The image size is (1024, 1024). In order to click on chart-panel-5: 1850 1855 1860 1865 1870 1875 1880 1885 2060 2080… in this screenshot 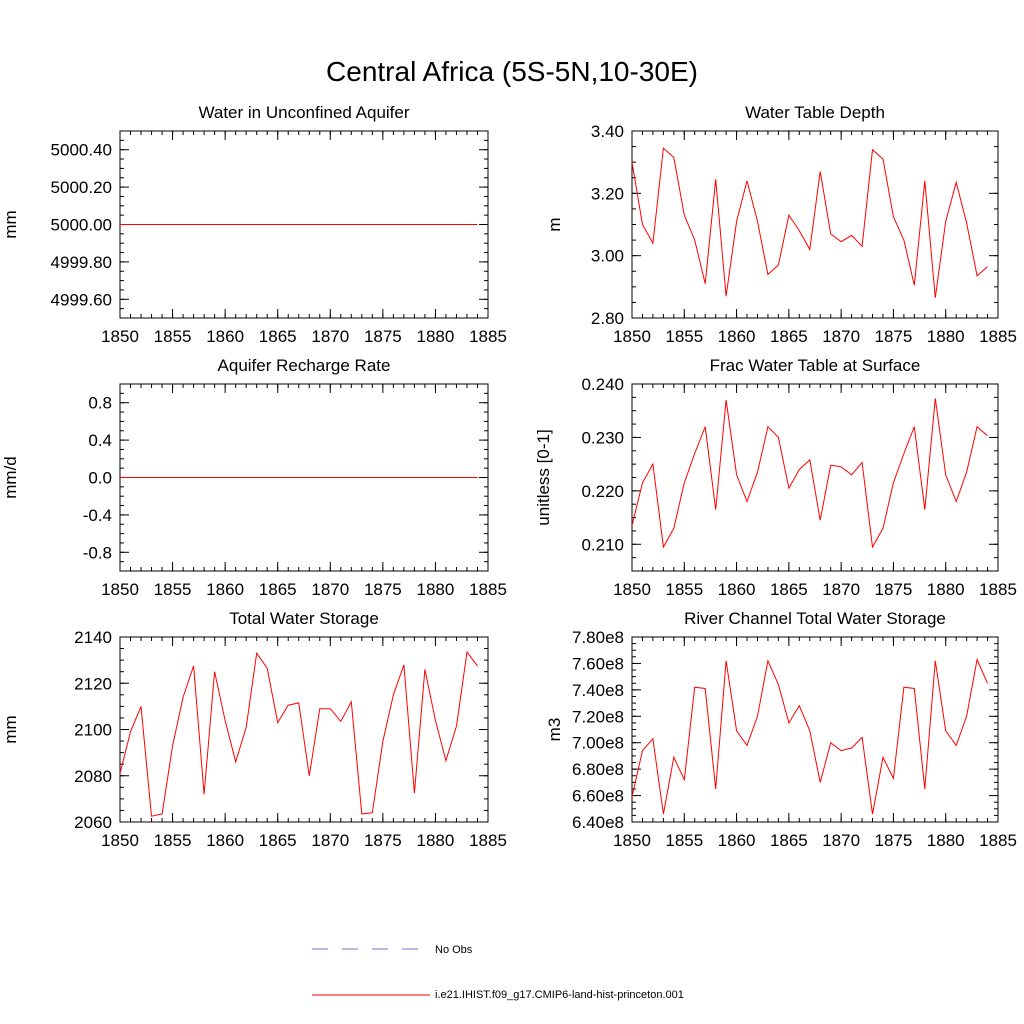, I will do `click(254, 729)`.